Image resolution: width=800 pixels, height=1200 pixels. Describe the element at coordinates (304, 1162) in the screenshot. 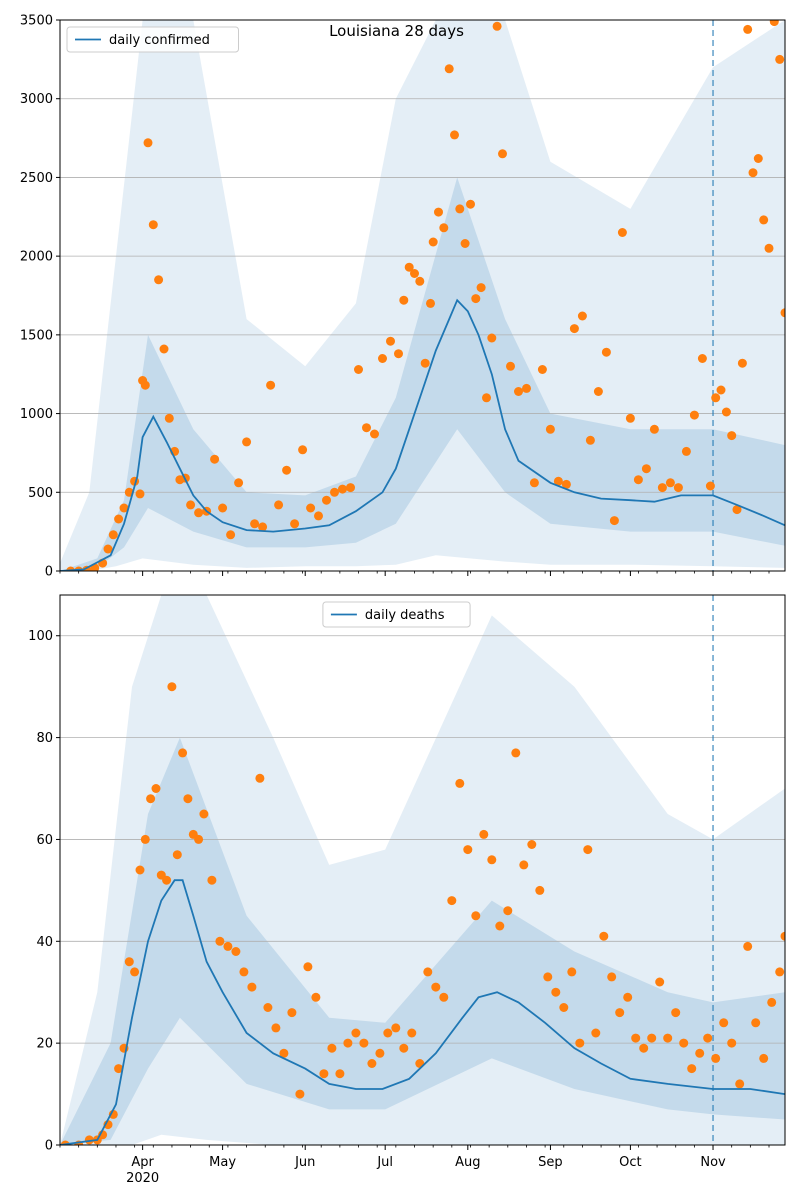

I see `x-tick-label: Jun` at that location.